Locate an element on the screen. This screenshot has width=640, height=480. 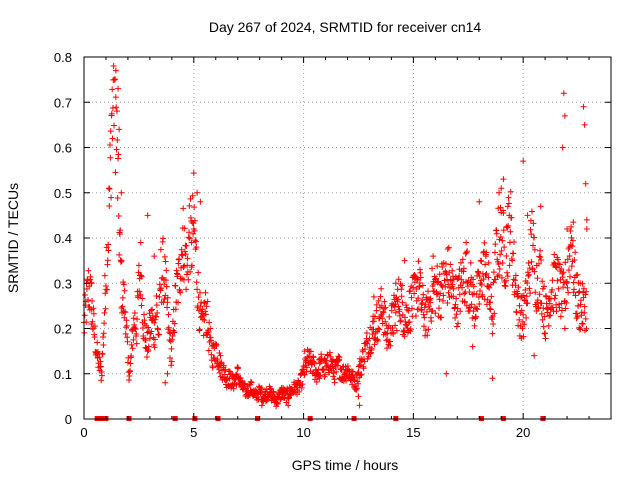
y-tick-label: 0.4 is located at coordinates (63, 238).